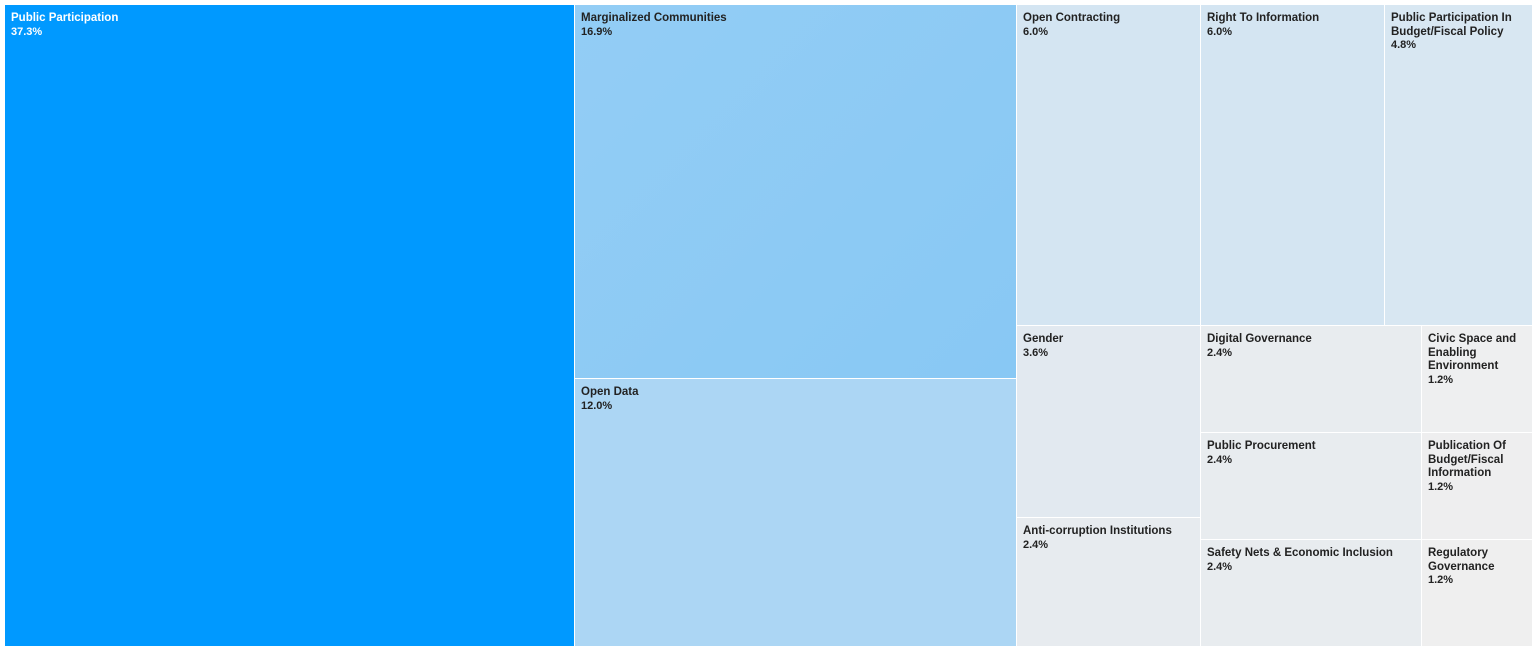  Describe the element at coordinates (1311, 379) in the screenshot. I see `treemap-cell-digital-governance: Digital Governance 2.4%` at that location.